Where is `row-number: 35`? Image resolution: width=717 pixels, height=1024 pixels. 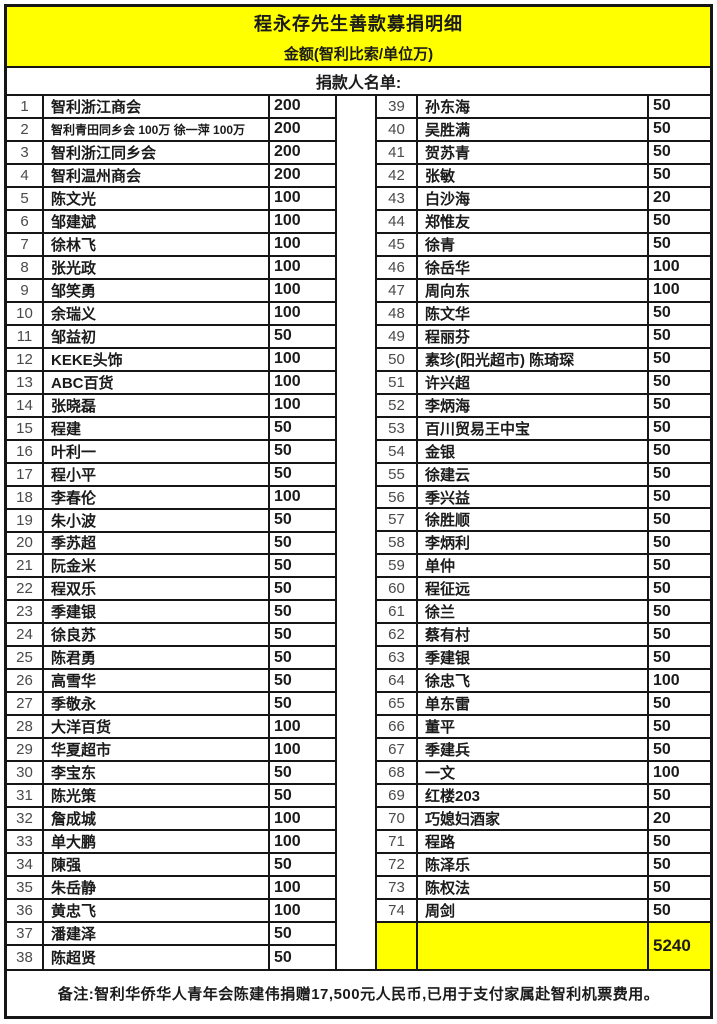
row-number: 35 is located at coordinates (25, 888).